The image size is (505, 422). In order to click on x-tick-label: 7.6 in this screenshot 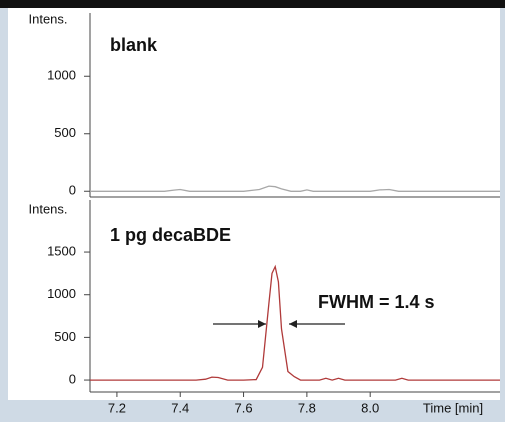, I will do `click(244, 407)`.